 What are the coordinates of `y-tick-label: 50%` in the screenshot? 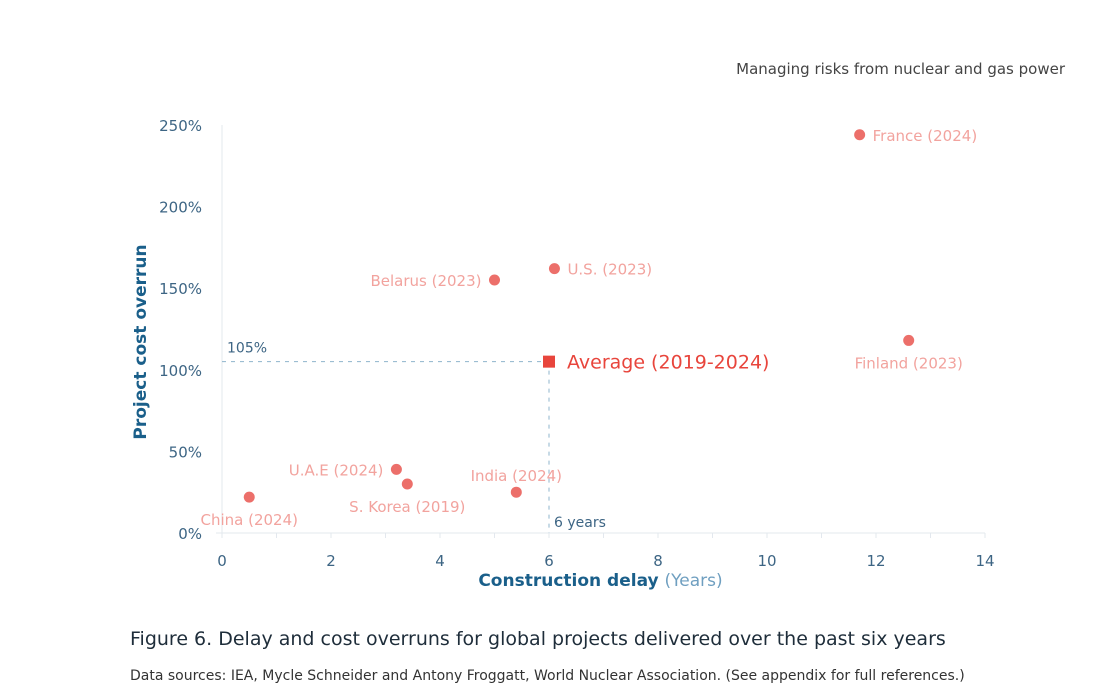 It's located at (185, 452).